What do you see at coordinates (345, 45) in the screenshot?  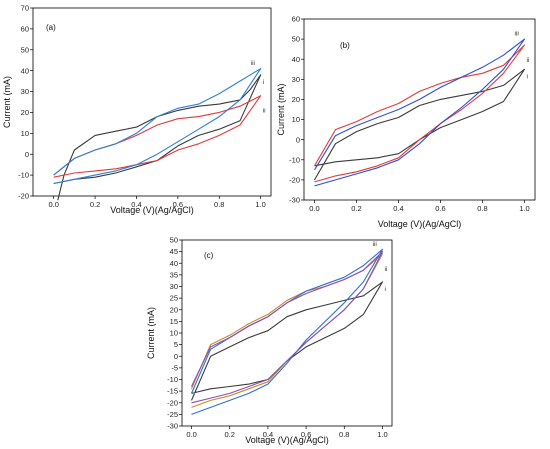 I see `panel-label: (b)` at bounding box center [345, 45].